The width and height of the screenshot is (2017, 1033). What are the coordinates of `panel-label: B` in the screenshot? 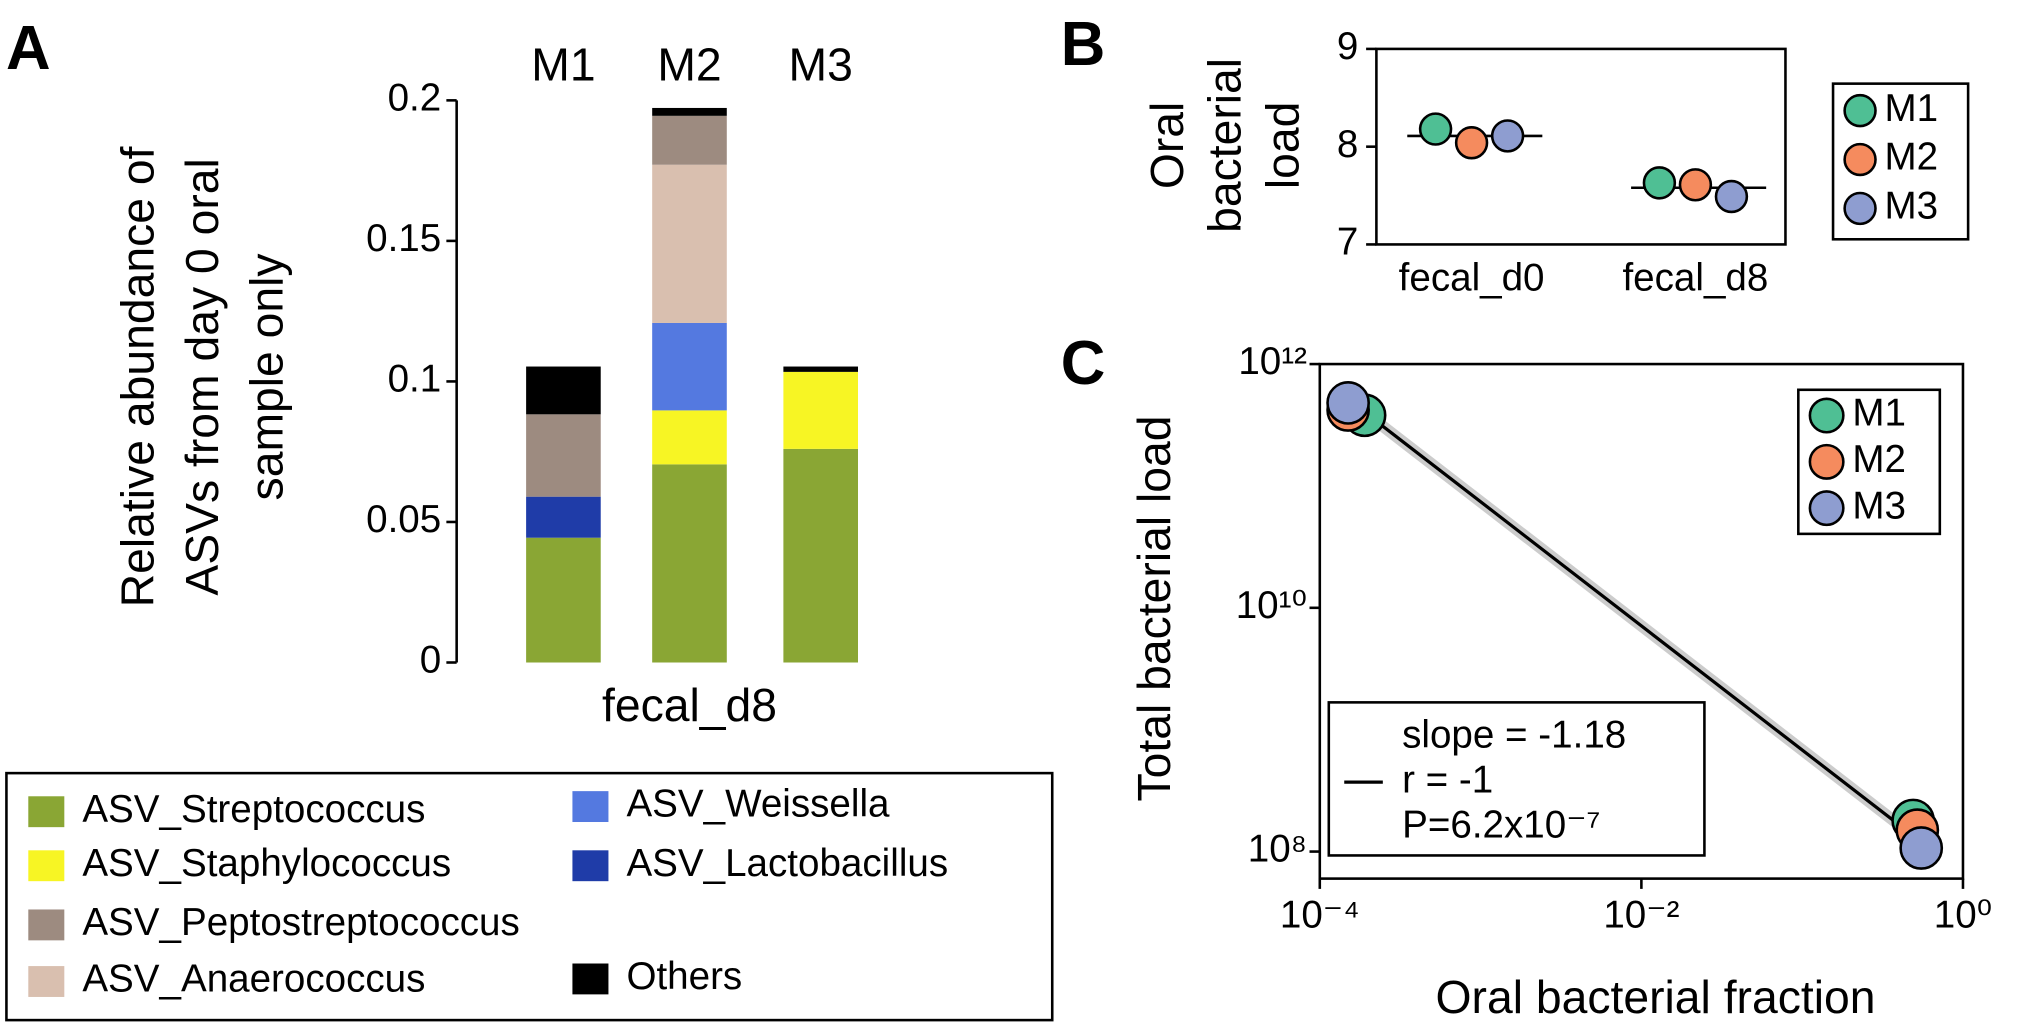 It's located at (1083, 44).